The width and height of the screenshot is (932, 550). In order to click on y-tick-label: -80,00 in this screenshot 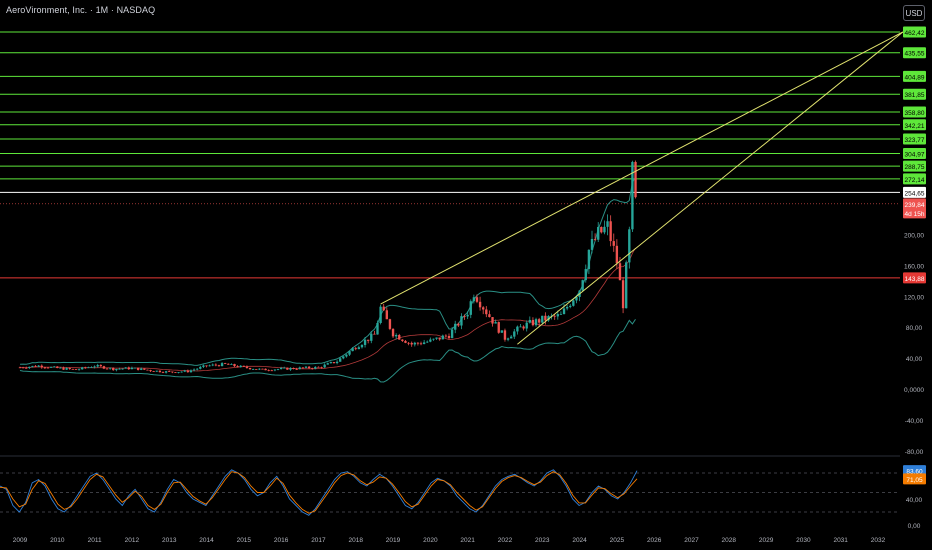, I will do `click(914, 452)`.